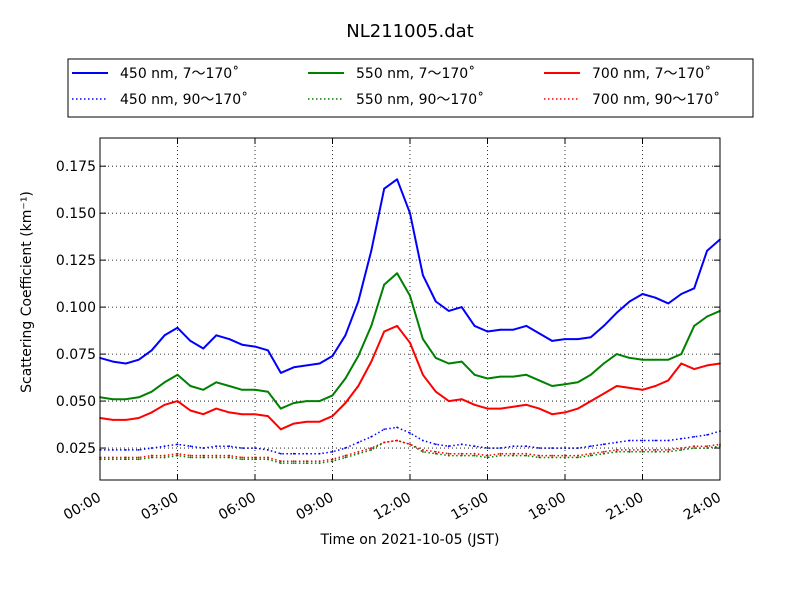  What do you see at coordinates (76, 449) in the screenshot?
I see `y-tick-label: 0.025` at bounding box center [76, 449].